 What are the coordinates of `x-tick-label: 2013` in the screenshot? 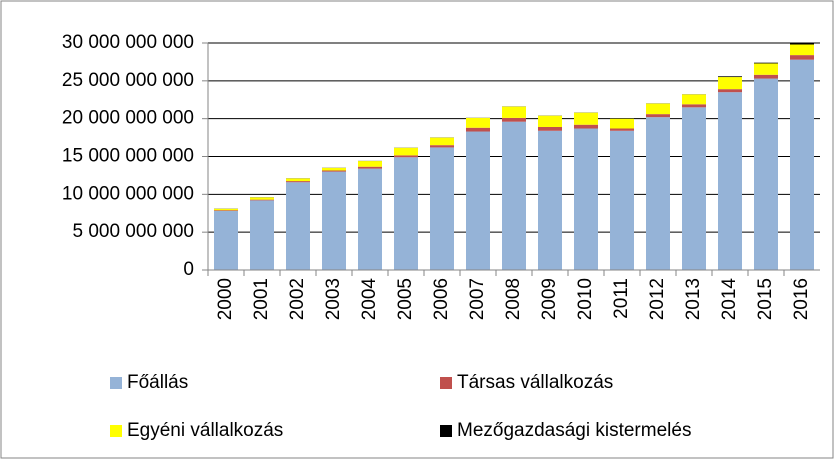 It's located at (693, 299).